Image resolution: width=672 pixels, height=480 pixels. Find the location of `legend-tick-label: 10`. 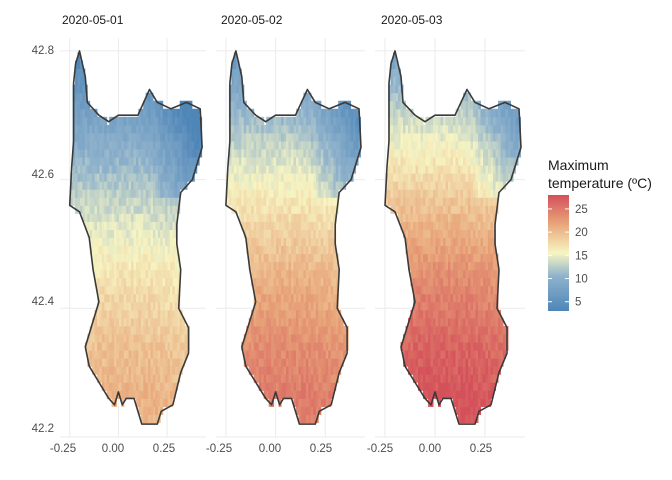

legend-tick-label: 10 is located at coordinates (581, 280).